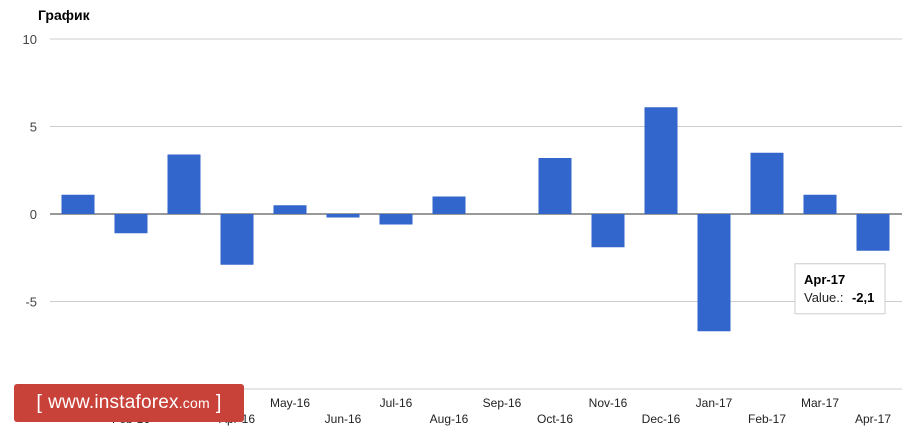  What do you see at coordinates (33, 127) in the screenshot?
I see `y-tick-label: 5` at bounding box center [33, 127].